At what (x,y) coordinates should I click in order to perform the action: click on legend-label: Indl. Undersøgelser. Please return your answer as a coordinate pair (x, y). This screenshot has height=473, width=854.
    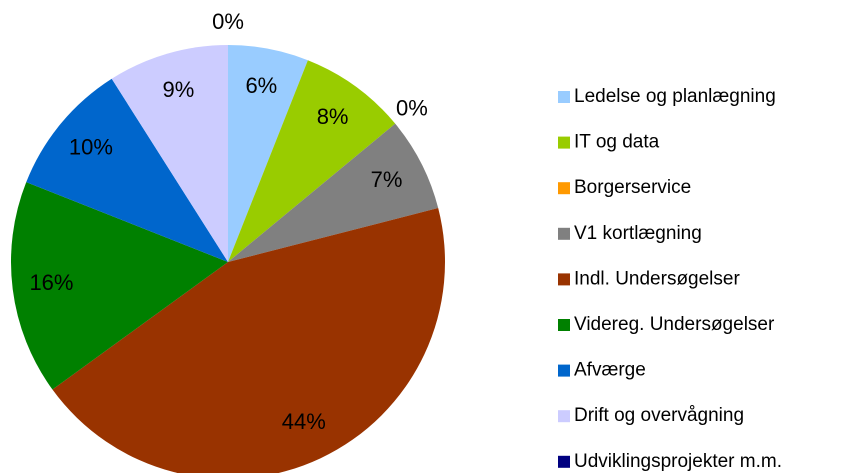
    Looking at the image, I should click on (657, 278).